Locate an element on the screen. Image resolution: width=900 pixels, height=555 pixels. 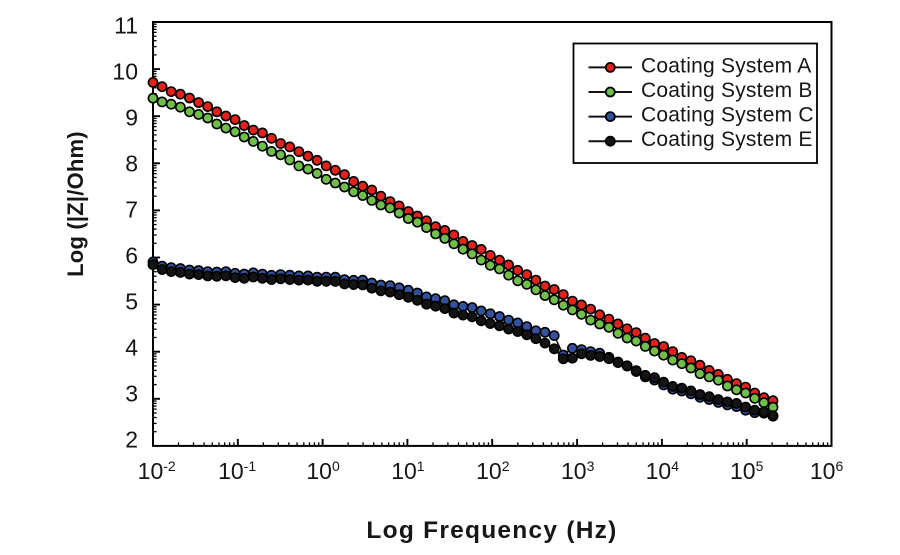
svg-text: 11 is located at coordinates (126, 25).